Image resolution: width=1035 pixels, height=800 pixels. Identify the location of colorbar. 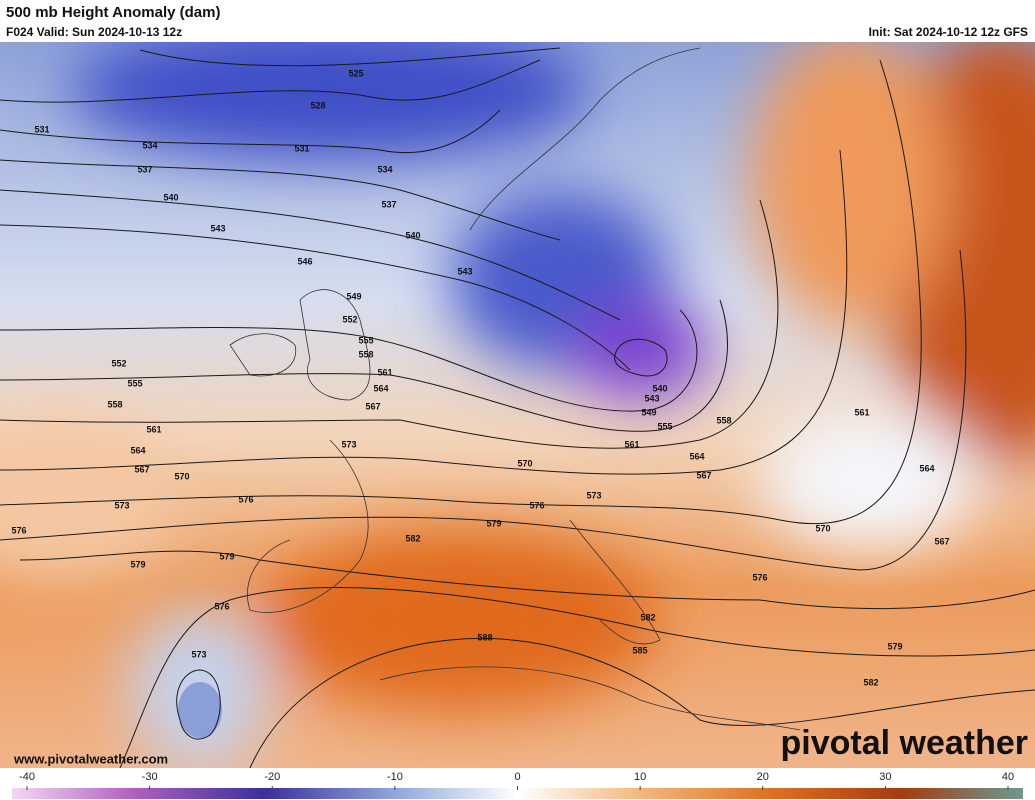
(517, 793).